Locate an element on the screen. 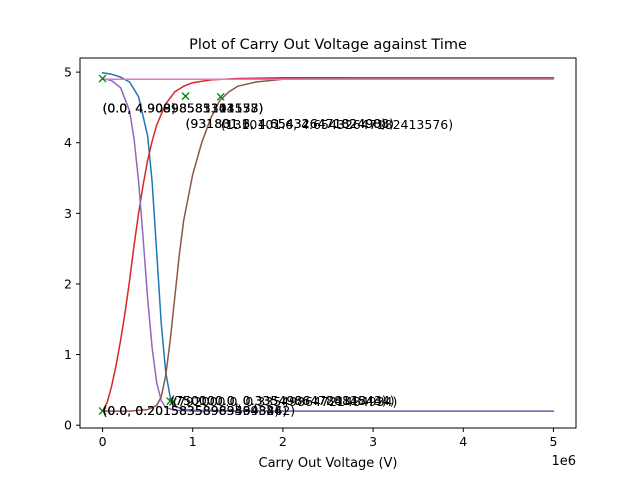  y-tick-label: 4 is located at coordinates (68, 142).